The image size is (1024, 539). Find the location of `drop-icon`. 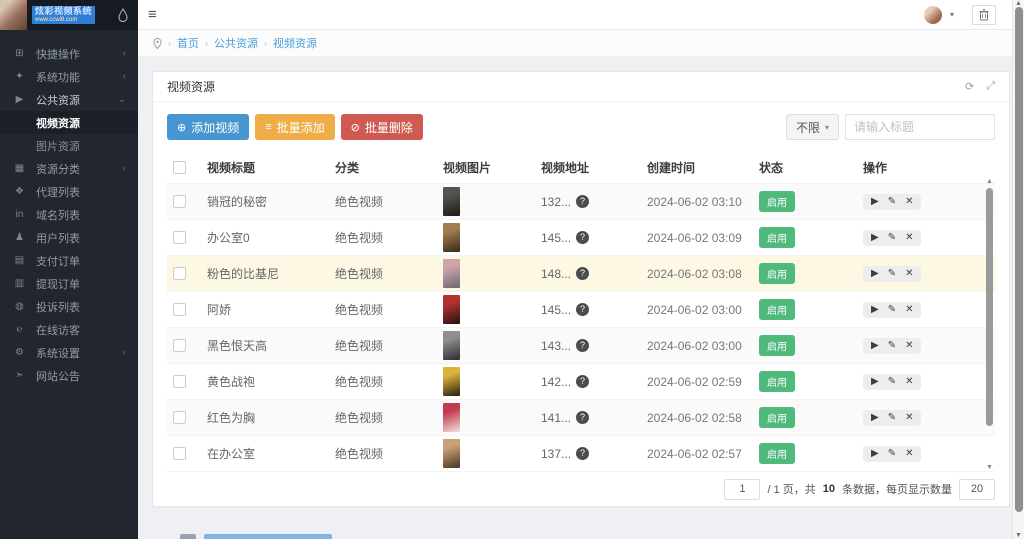

drop-icon is located at coordinates (123, 15).